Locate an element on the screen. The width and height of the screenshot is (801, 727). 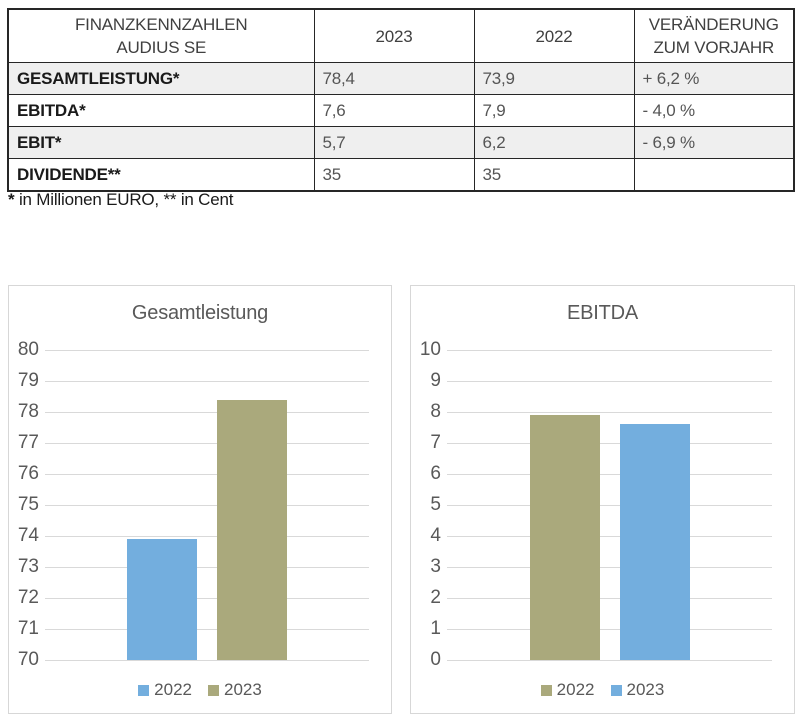
table-footnote: * in Millionen EURO, ** in Cent is located at coordinates (120, 200).